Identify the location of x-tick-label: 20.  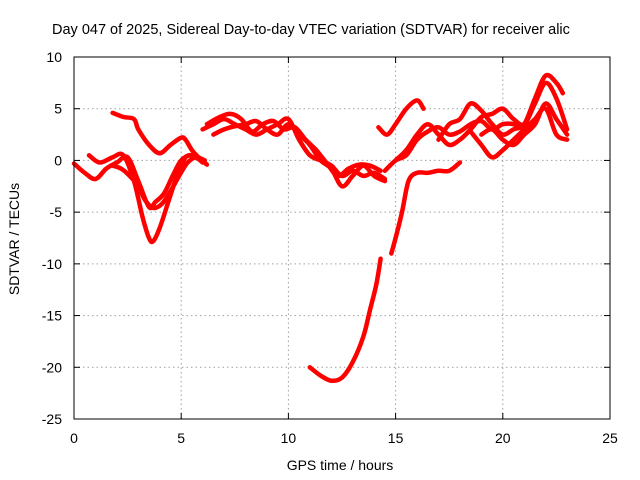
(503, 438).